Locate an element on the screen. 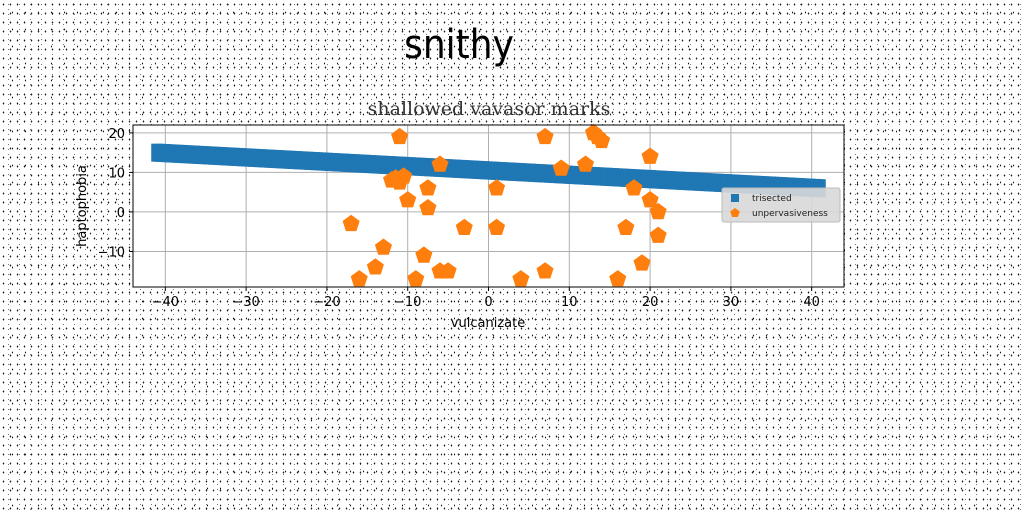  page-title: snithy is located at coordinates (459, 45).